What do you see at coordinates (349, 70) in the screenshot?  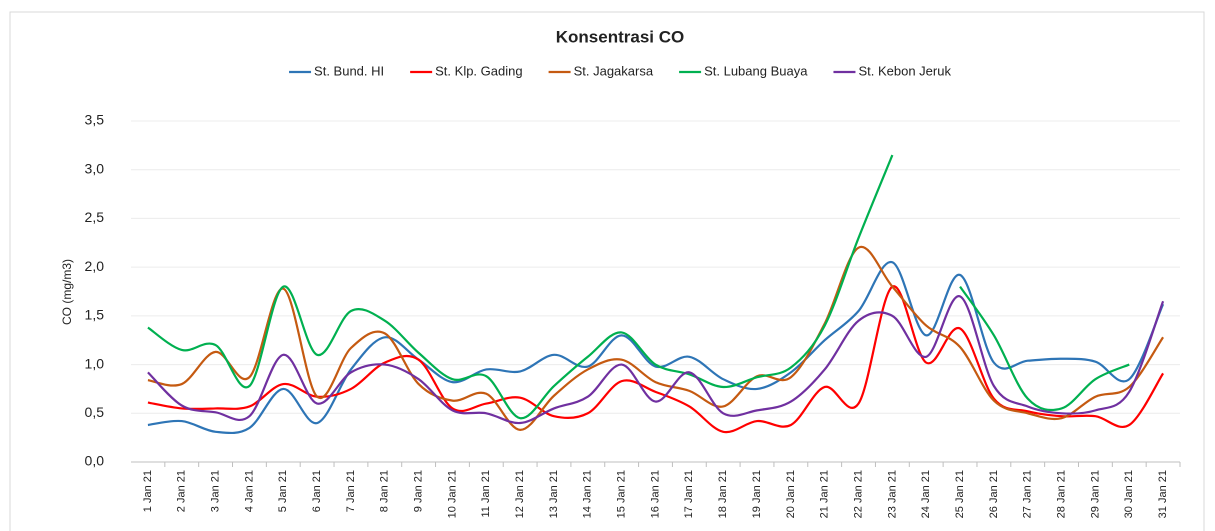 I see `legend-label: St. Bund. HI` at bounding box center [349, 70].